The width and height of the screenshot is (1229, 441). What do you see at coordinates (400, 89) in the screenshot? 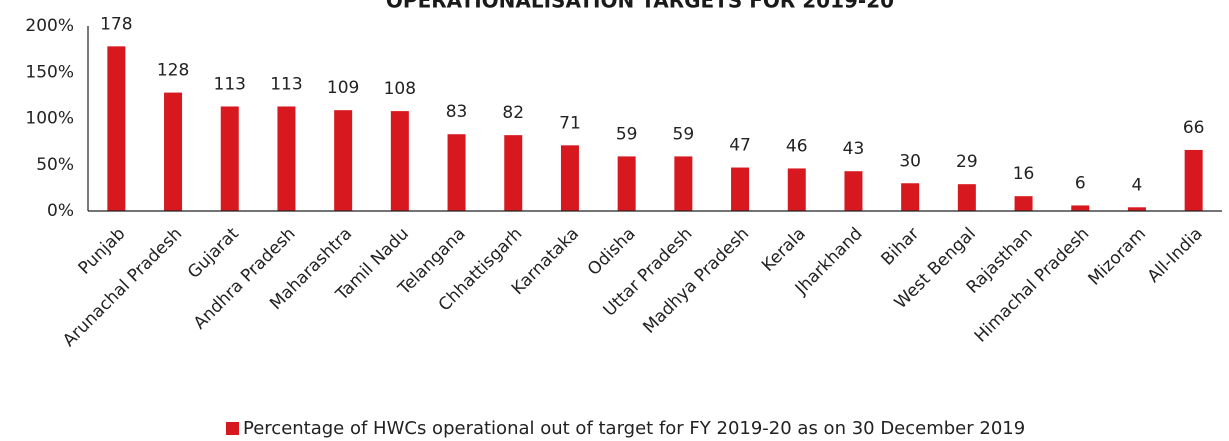
I see `data-label: 108` at bounding box center [400, 89].